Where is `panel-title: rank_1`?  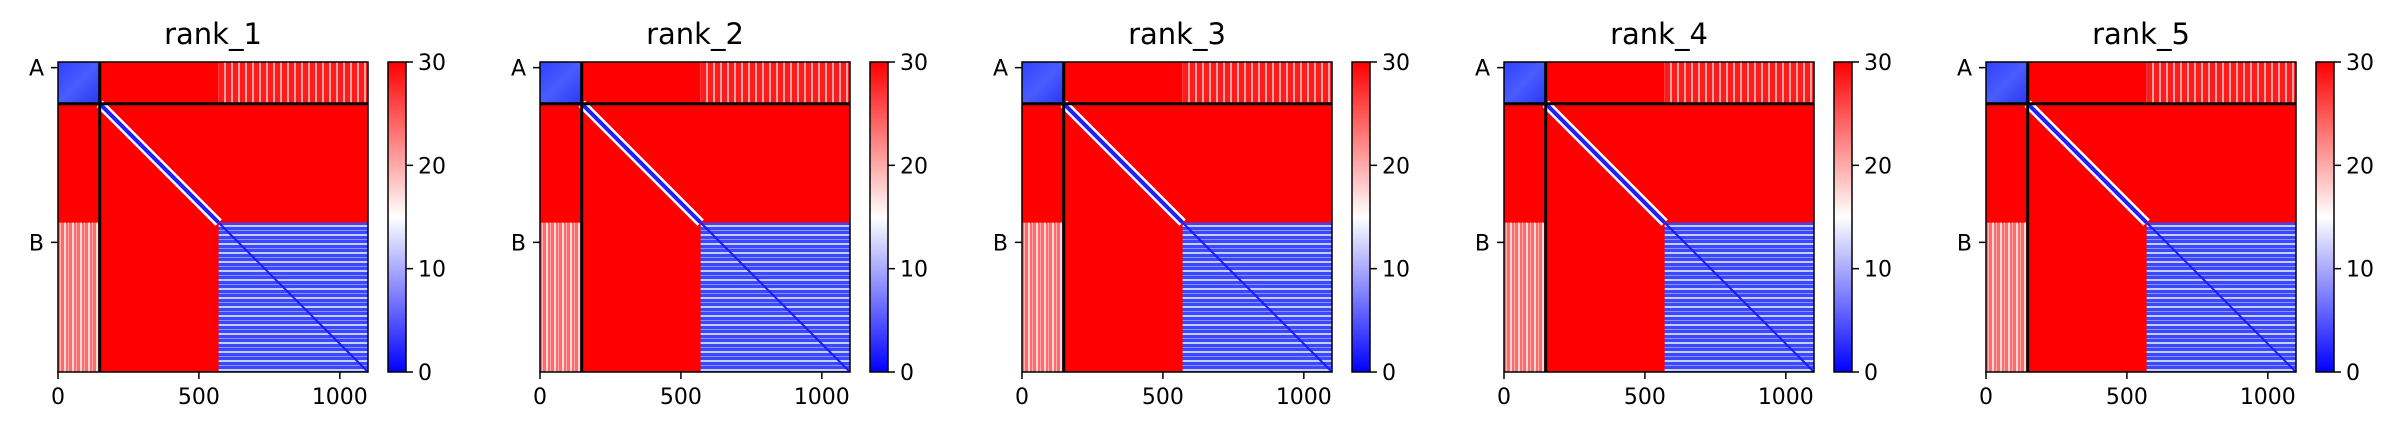
panel-title: rank_1 is located at coordinates (213, 34).